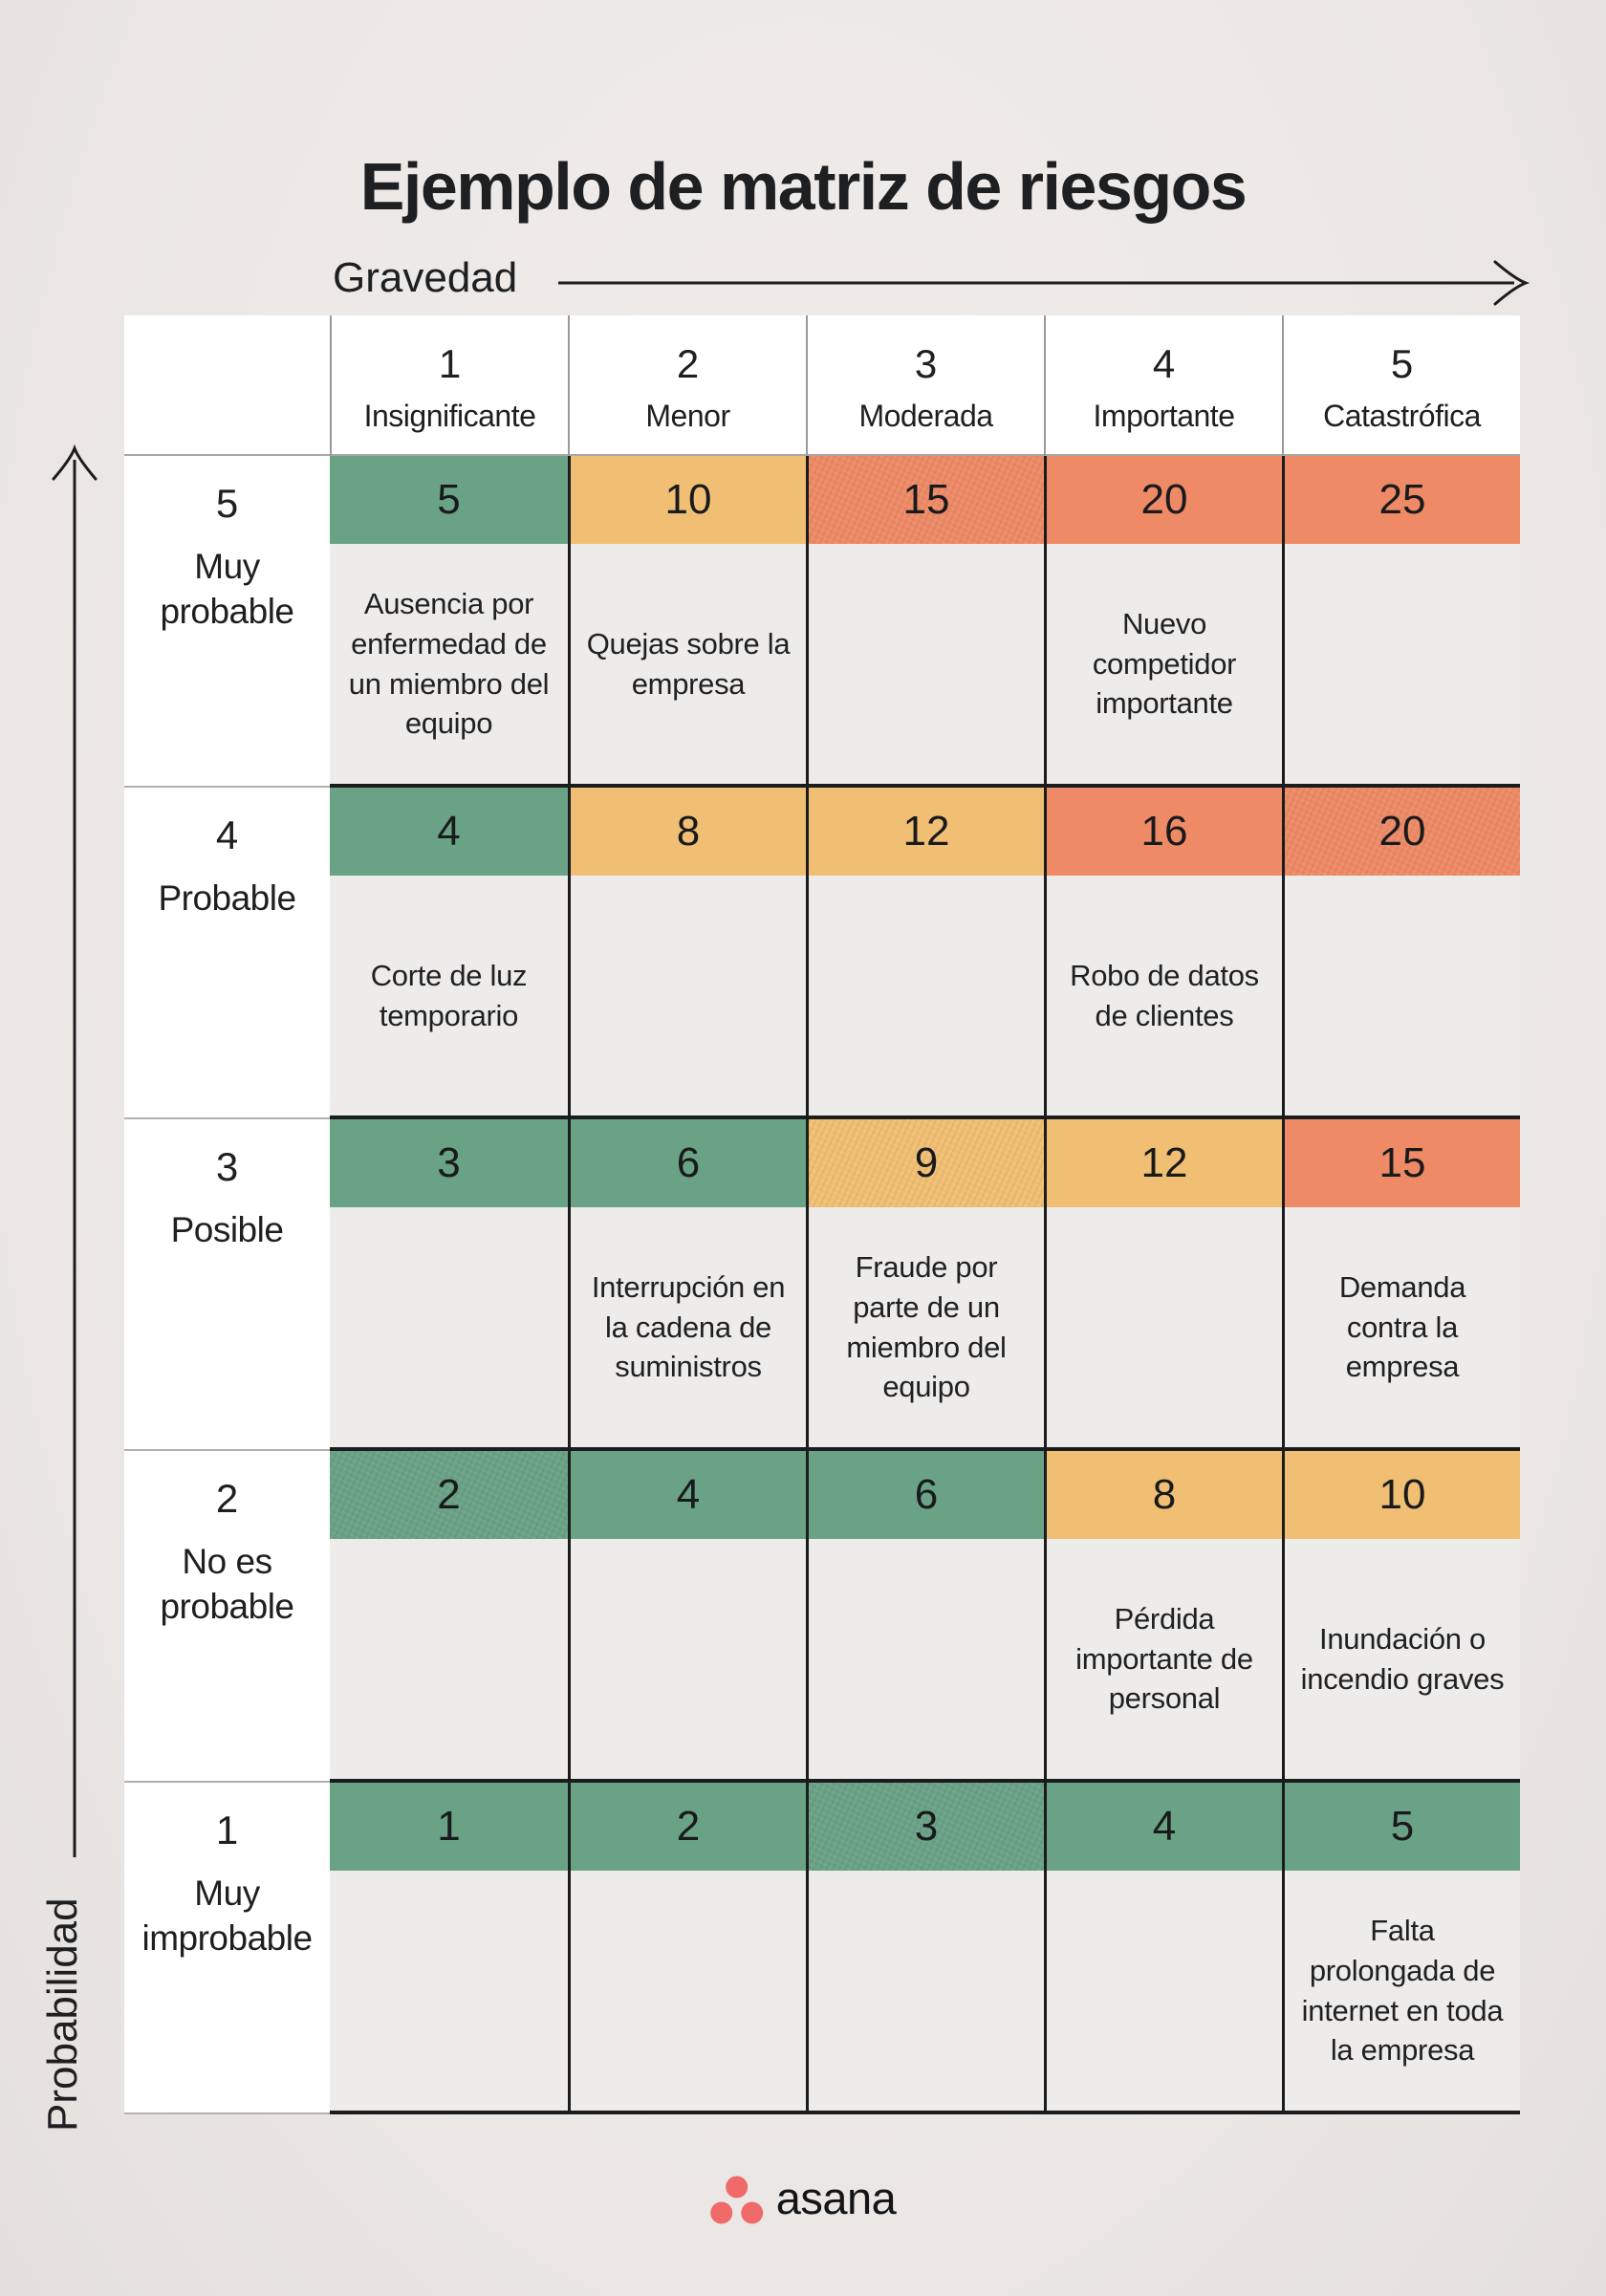 This screenshot has width=1606, height=2296. I want to click on risk-value: 16, so click(1164, 831).